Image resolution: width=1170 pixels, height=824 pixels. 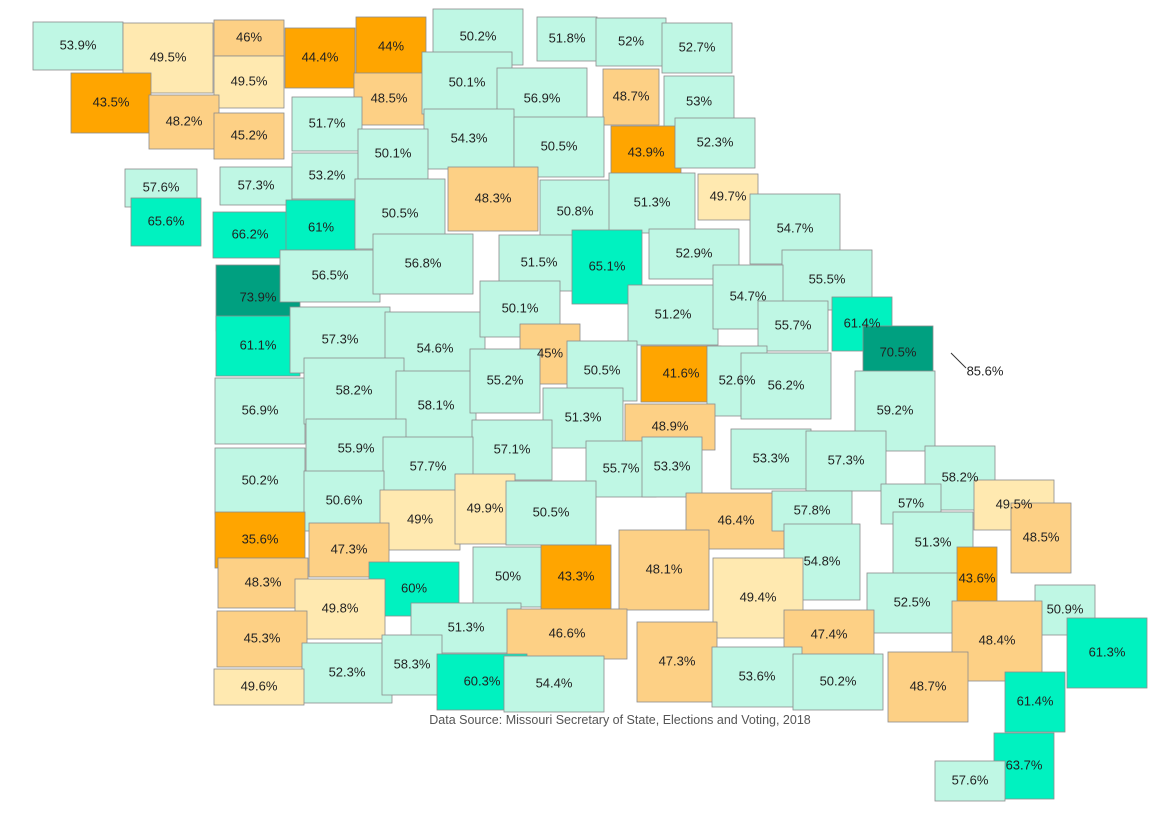 I want to click on county-value-label: 49.6%, so click(x=259, y=685).